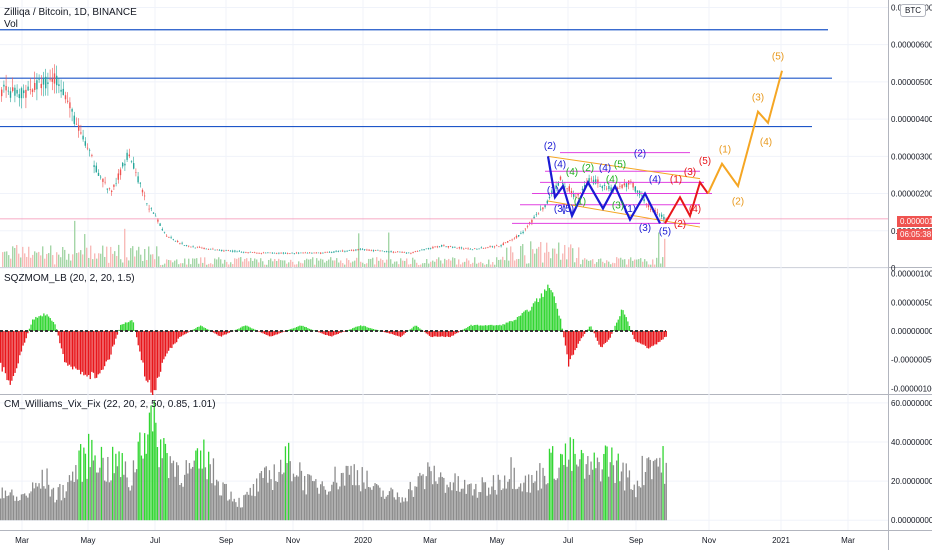 This screenshot has width=932, height=550. I want to click on sqz-tick-label: 0.00000100, so click(911, 274).